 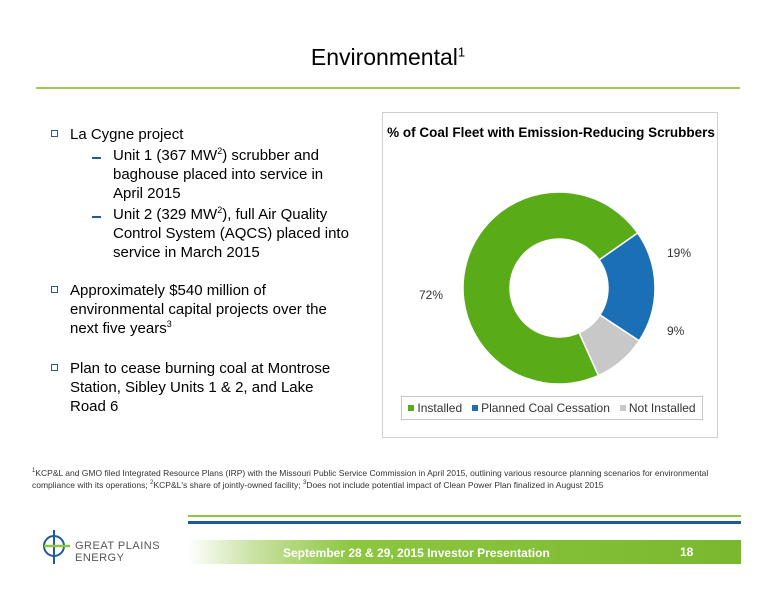 What do you see at coordinates (676, 331) in the screenshot?
I see `label-not-installed: 9%` at bounding box center [676, 331].